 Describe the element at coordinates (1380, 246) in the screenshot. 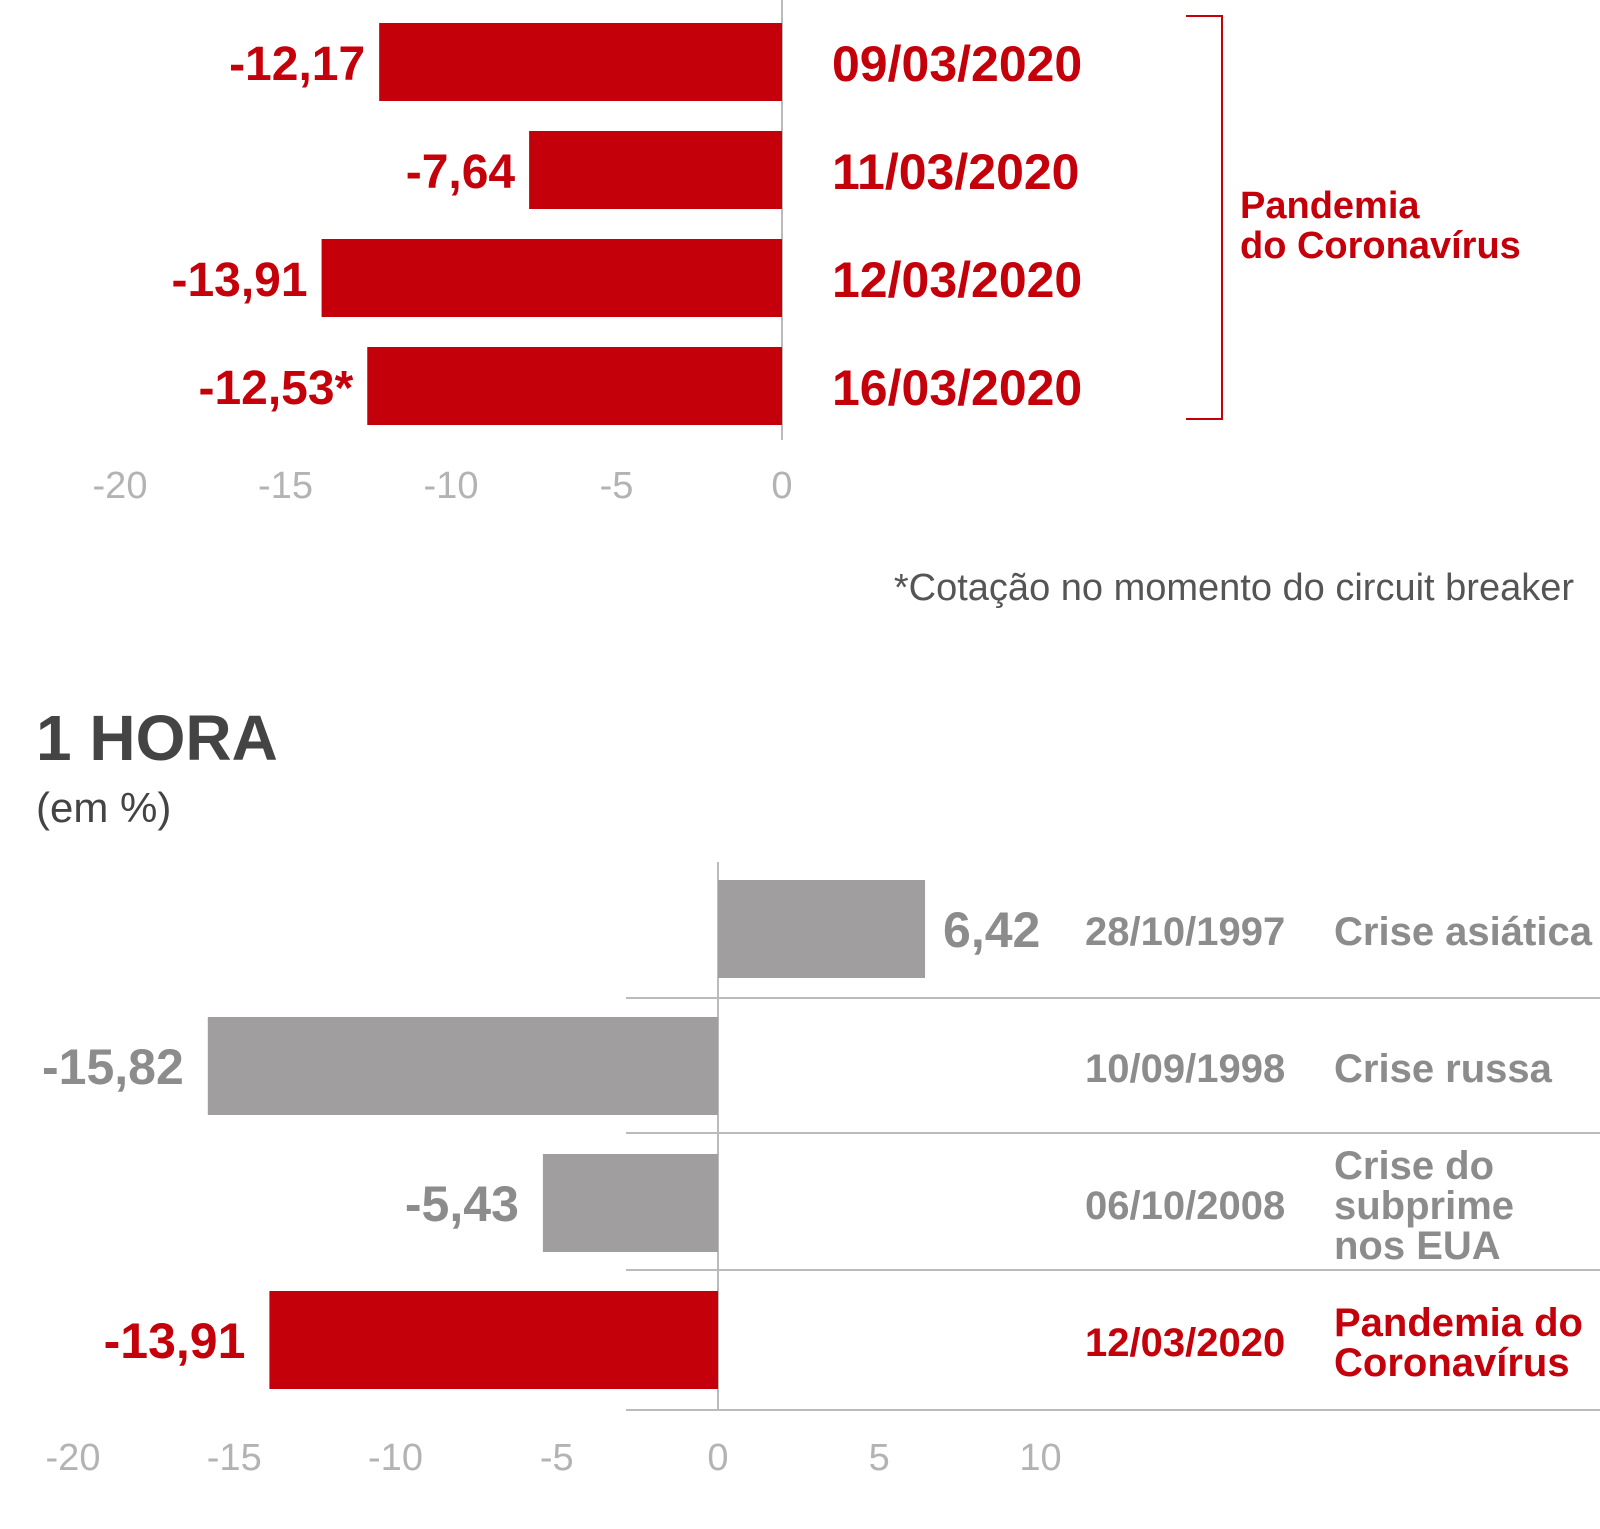

I see `chart-1-group-label-line-2: do Coronavírus` at that location.